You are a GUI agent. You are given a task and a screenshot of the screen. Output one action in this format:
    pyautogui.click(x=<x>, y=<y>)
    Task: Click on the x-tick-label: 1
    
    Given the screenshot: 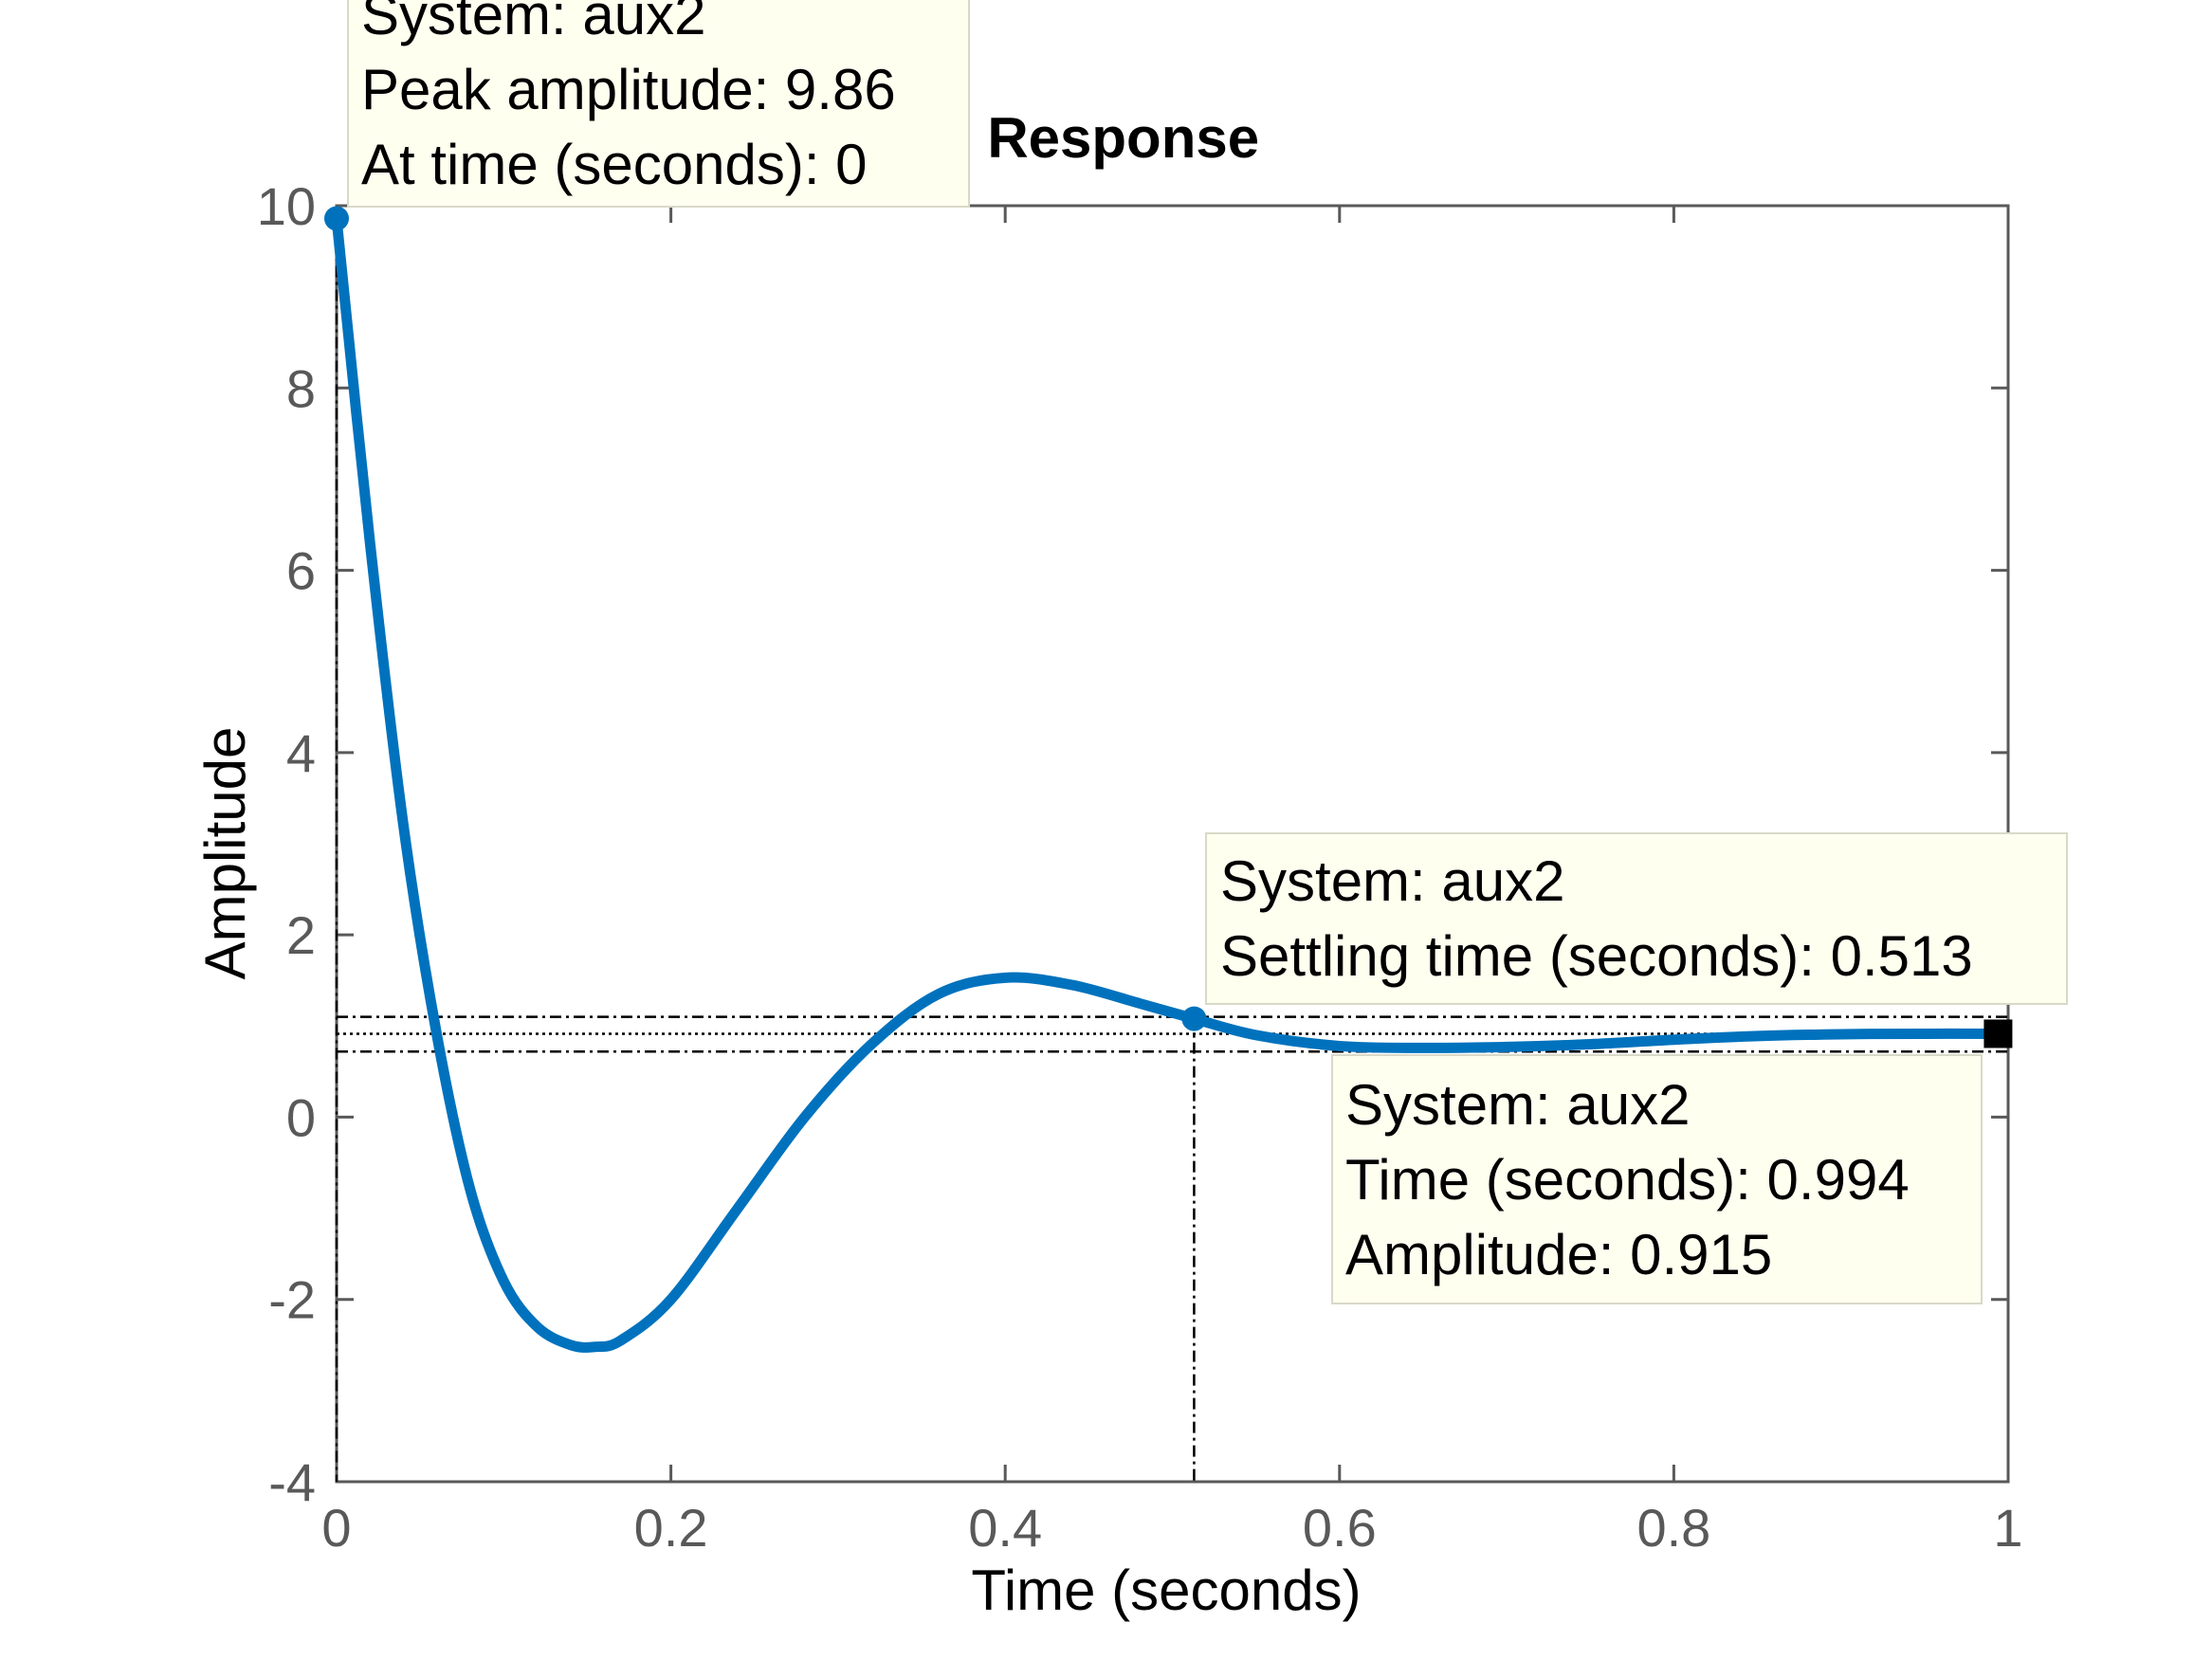 What is the action you would take?
    pyautogui.click(x=2007, y=1528)
    